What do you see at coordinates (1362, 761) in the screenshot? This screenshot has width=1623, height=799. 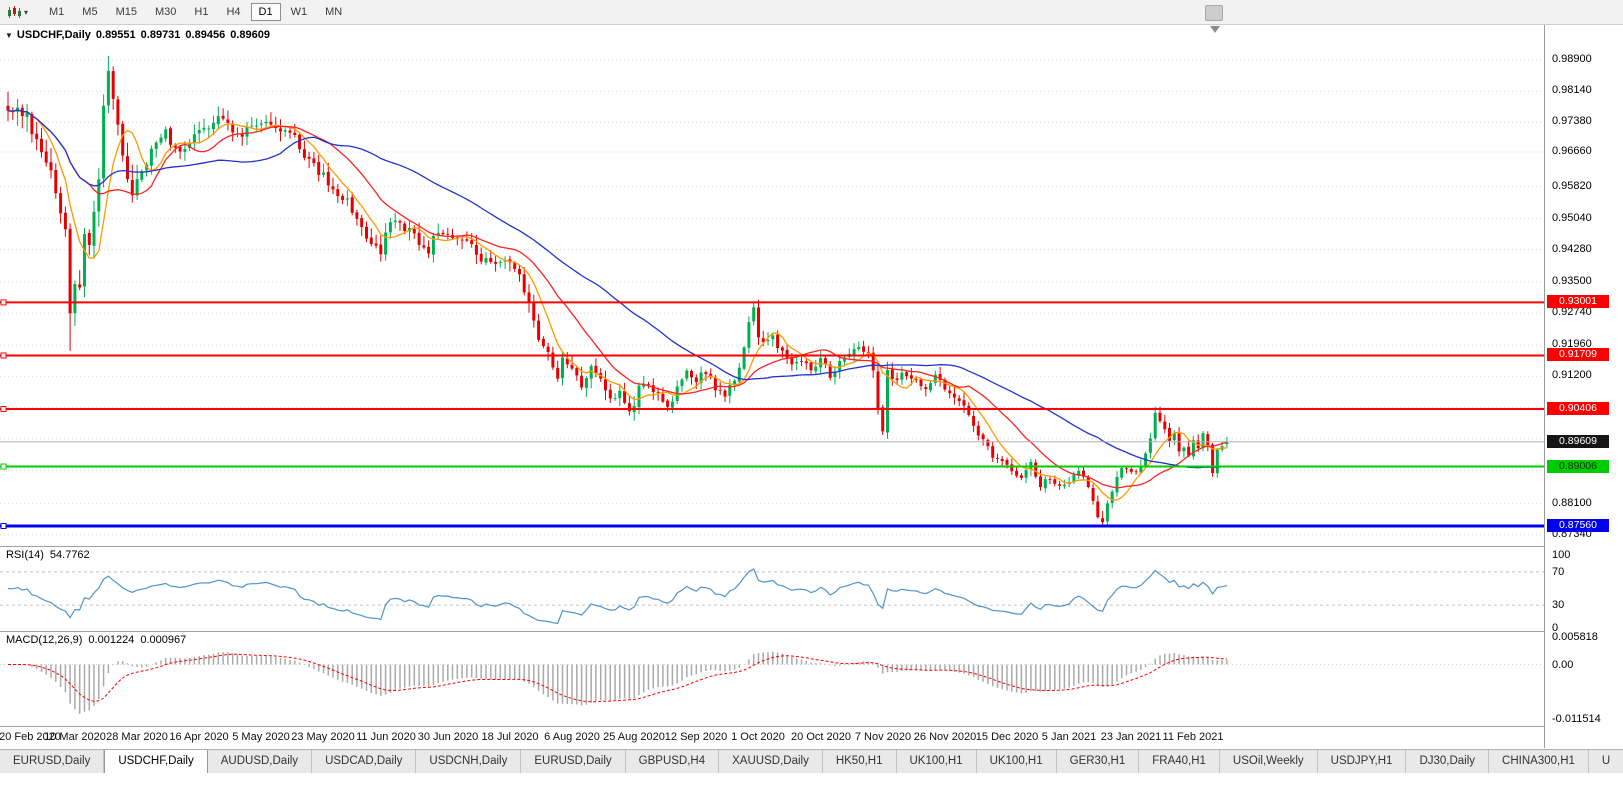 I see `symbol-tab-USDJPY-H1: USDJPY,H1` at bounding box center [1362, 761].